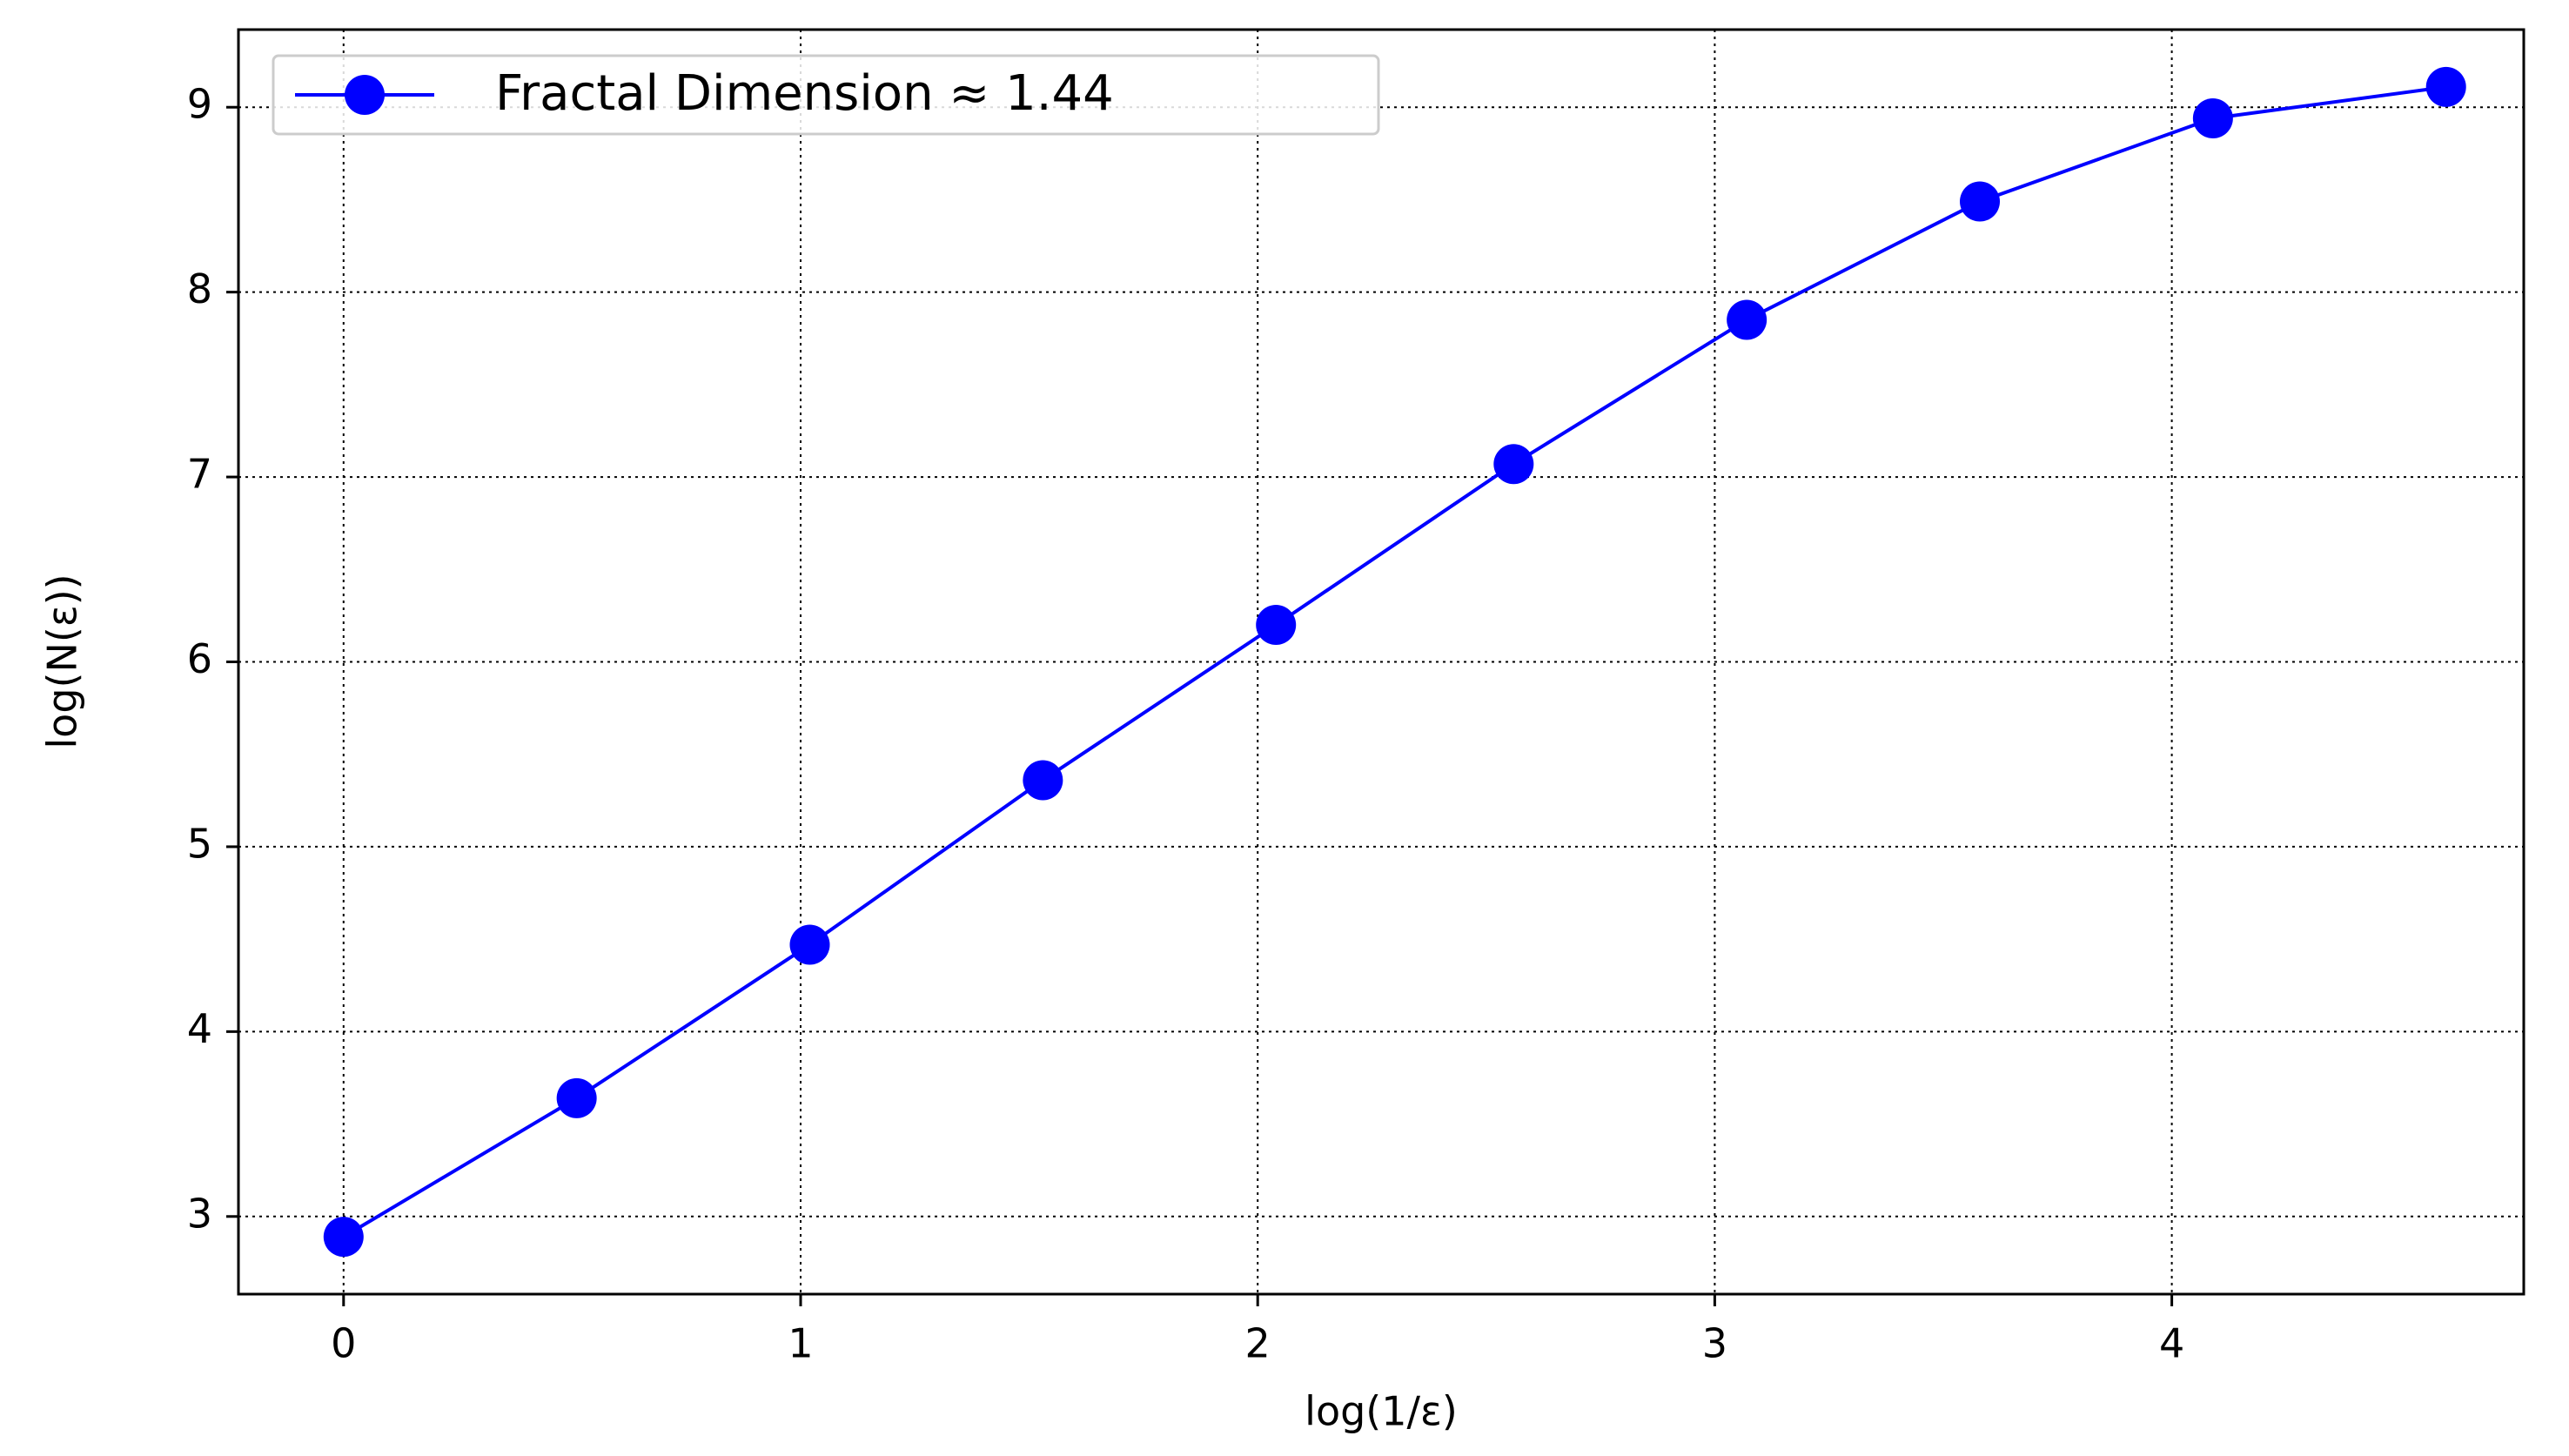  I want to click on legend-label: Fractal Dimension ≈ 1.44, so click(804, 93).